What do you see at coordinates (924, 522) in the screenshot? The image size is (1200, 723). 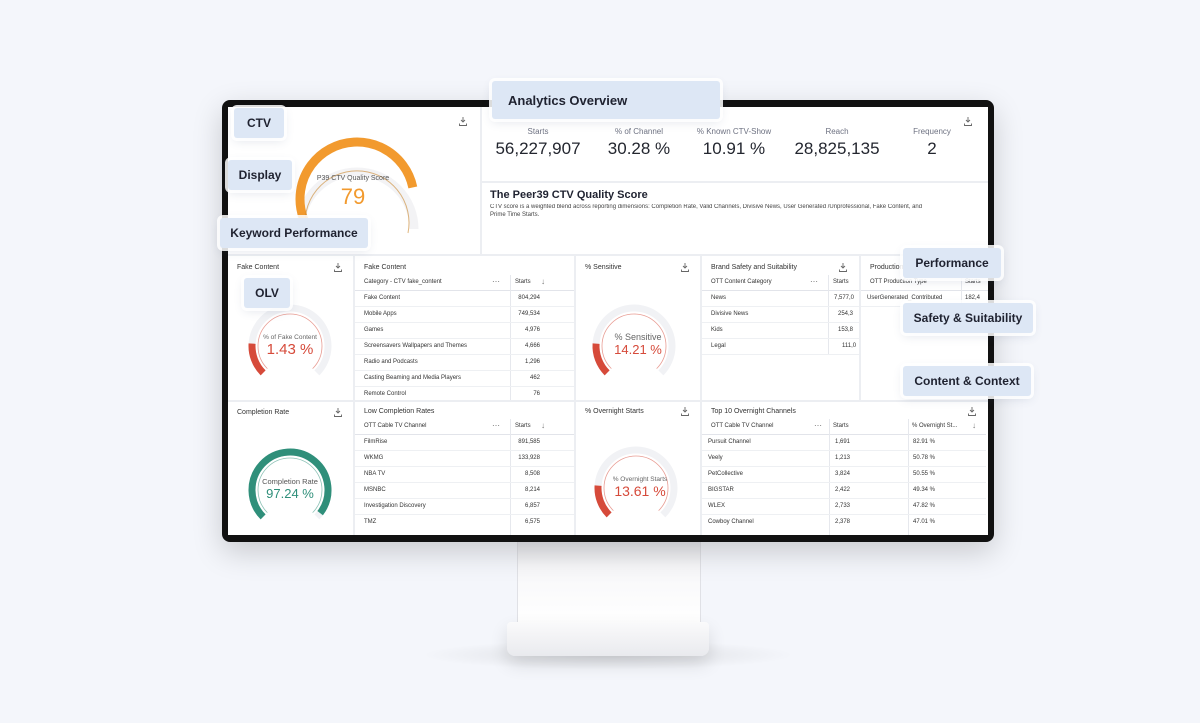 I see `table-cell: 47.01 %` at bounding box center [924, 522].